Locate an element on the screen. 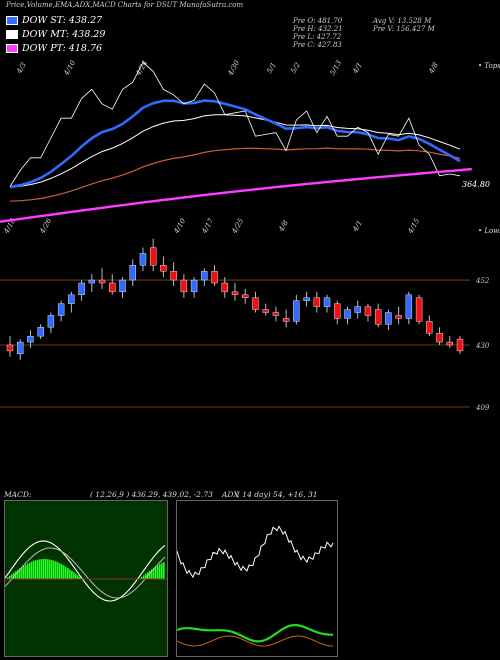 Image resolution: width=500 pixels, height=660 pixels. legend-swatch-mt is located at coordinates (12, 34).